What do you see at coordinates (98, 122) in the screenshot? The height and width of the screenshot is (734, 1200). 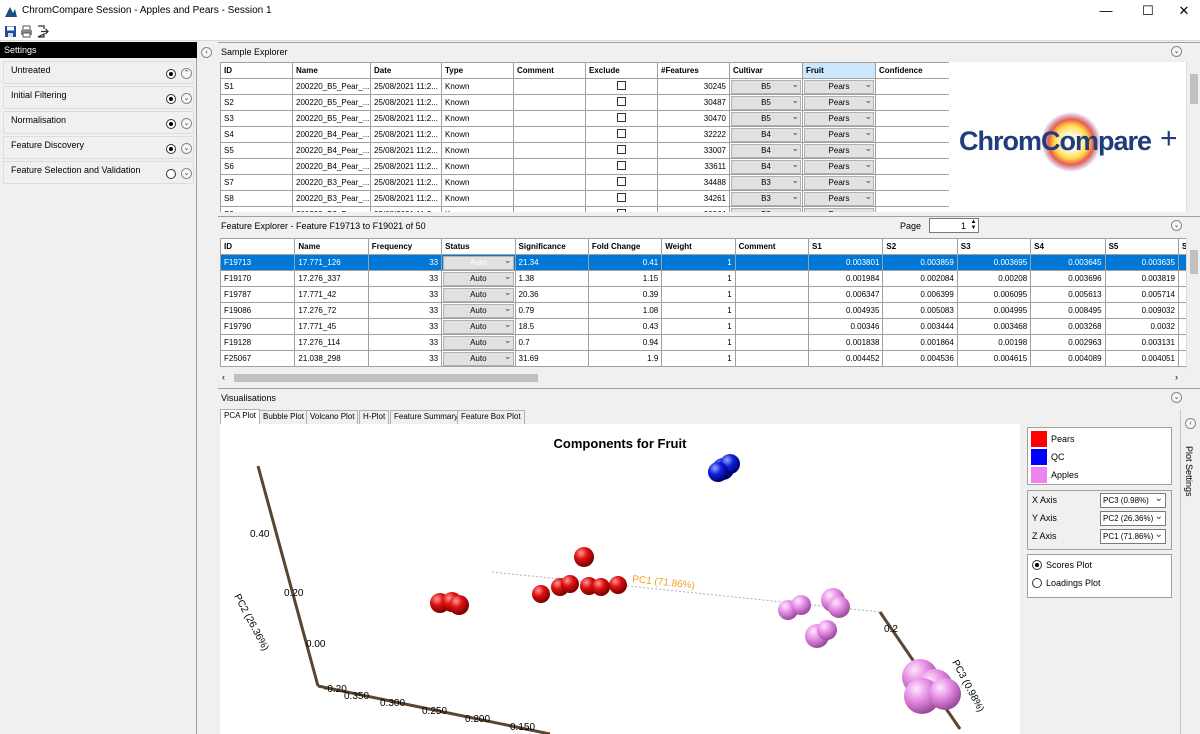 I see `step-normalisation: Normalisation ⌄` at bounding box center [98, 122].